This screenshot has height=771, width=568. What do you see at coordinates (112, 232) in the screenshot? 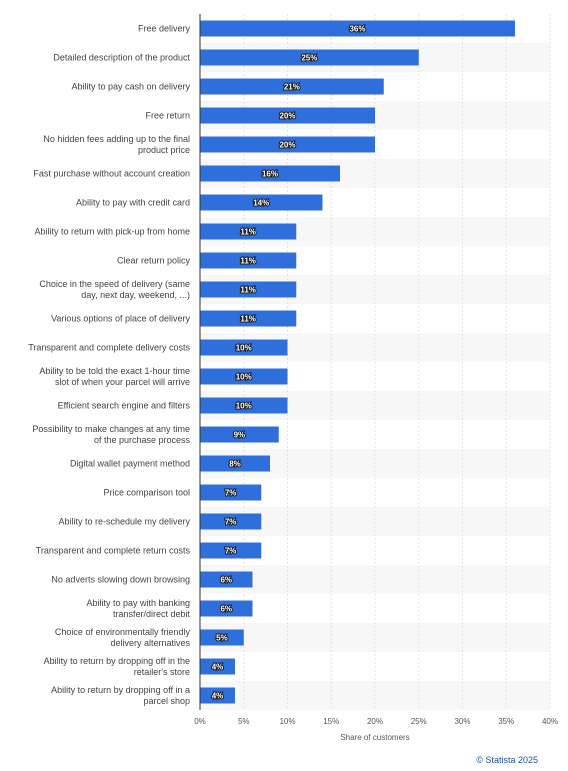
I see `category-label: Ability to return with pick-up from home` at bounding box center [112, 232].